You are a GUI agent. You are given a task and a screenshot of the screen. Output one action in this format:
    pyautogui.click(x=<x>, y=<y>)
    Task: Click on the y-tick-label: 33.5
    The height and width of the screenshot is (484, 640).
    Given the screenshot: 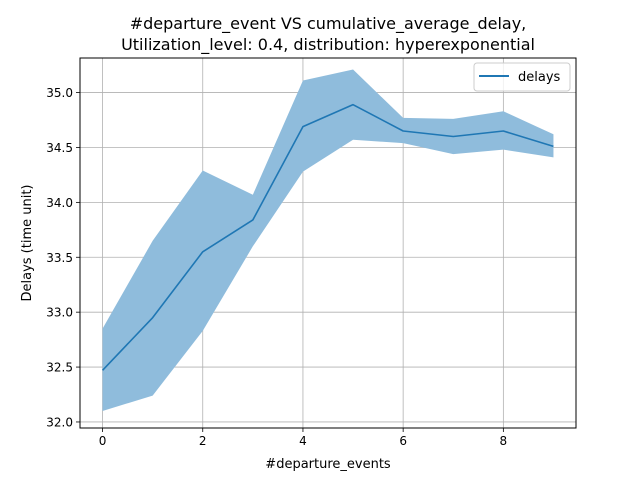 What is the action you would take?
    pyautogui.click(x=59, y=258)
    